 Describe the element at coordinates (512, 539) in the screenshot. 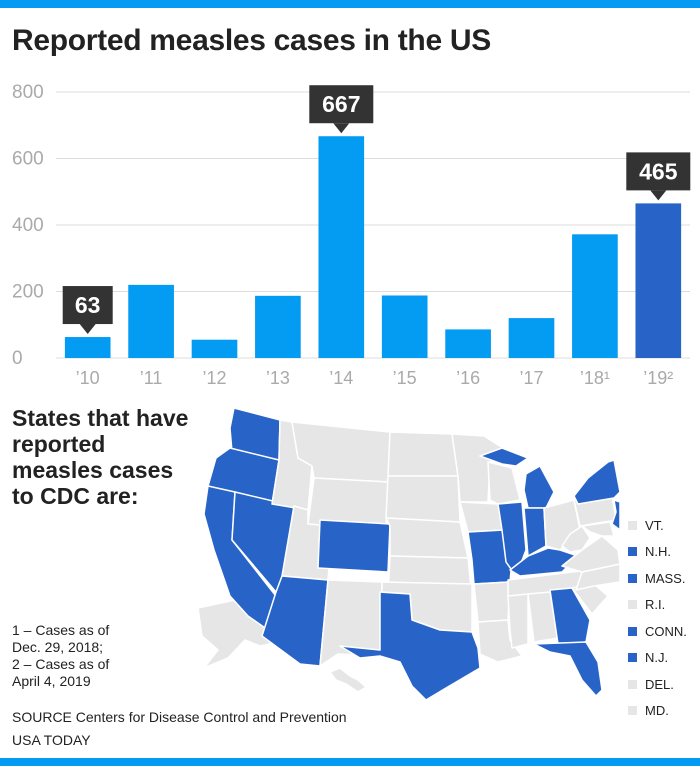

I see `map-state-illinois` at that location.